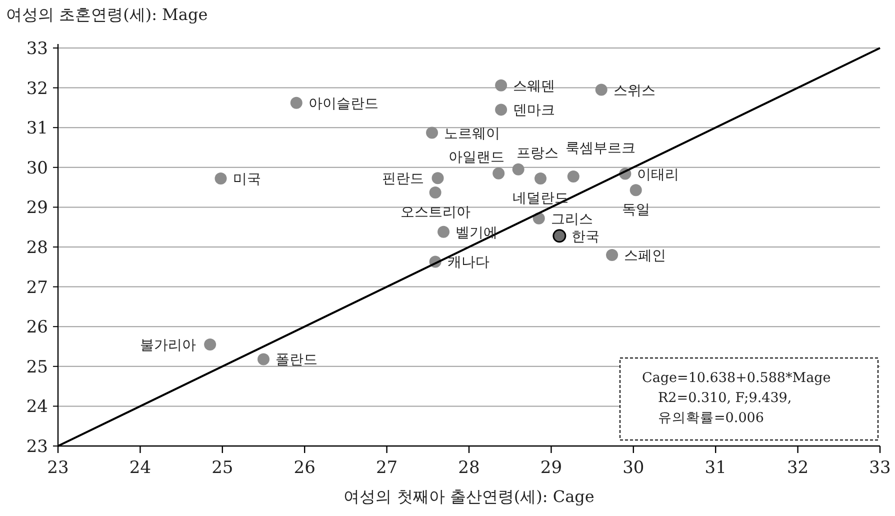 This screenshot has width=895, height=516. I want to click on y-tick-label: 28, so click(37, 248).